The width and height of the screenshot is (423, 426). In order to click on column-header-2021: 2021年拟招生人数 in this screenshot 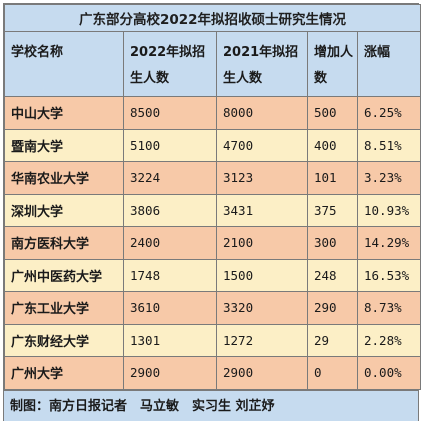, I will do `click(262, 64)`.